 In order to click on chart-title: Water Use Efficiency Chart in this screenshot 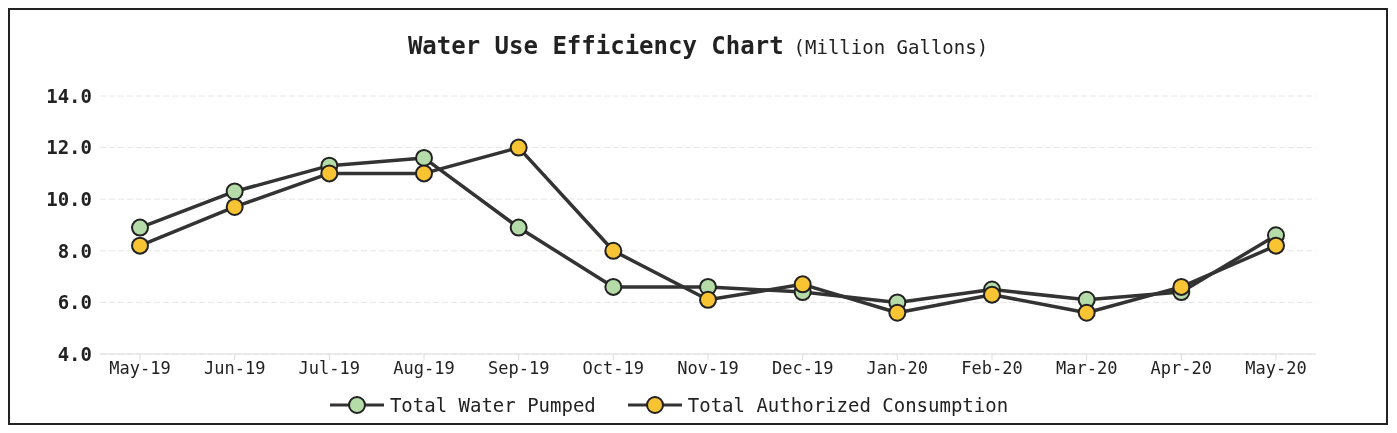, I will do `click(595, 46)`.